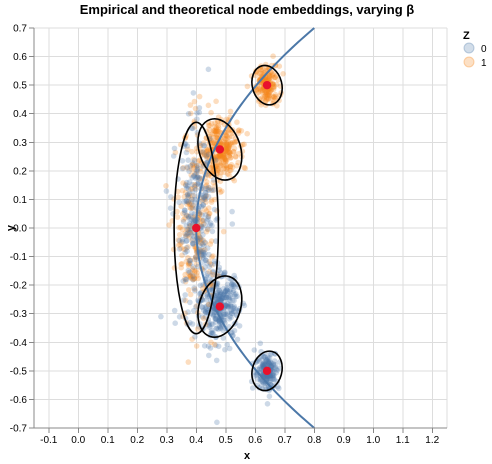  What do you see at coordinates (19, 429) in the screenshot?
I see `y-tick-label: -0.7` at bounding box center [19, 429].